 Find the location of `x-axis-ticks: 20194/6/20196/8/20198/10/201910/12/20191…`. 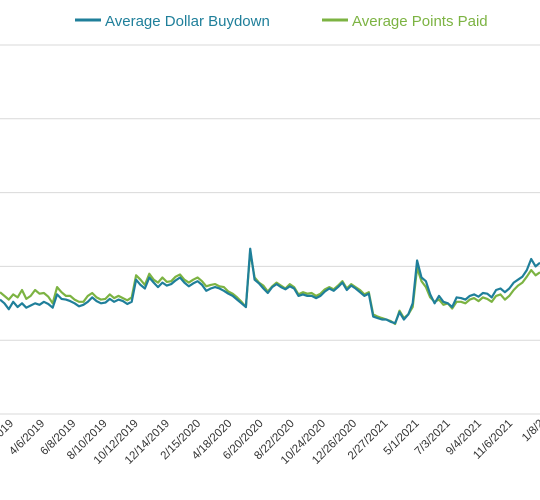

x-axis-ticks: 20194/6/20196/8/20198/10/201910/12/20191… is located at coordinates (270, 442).